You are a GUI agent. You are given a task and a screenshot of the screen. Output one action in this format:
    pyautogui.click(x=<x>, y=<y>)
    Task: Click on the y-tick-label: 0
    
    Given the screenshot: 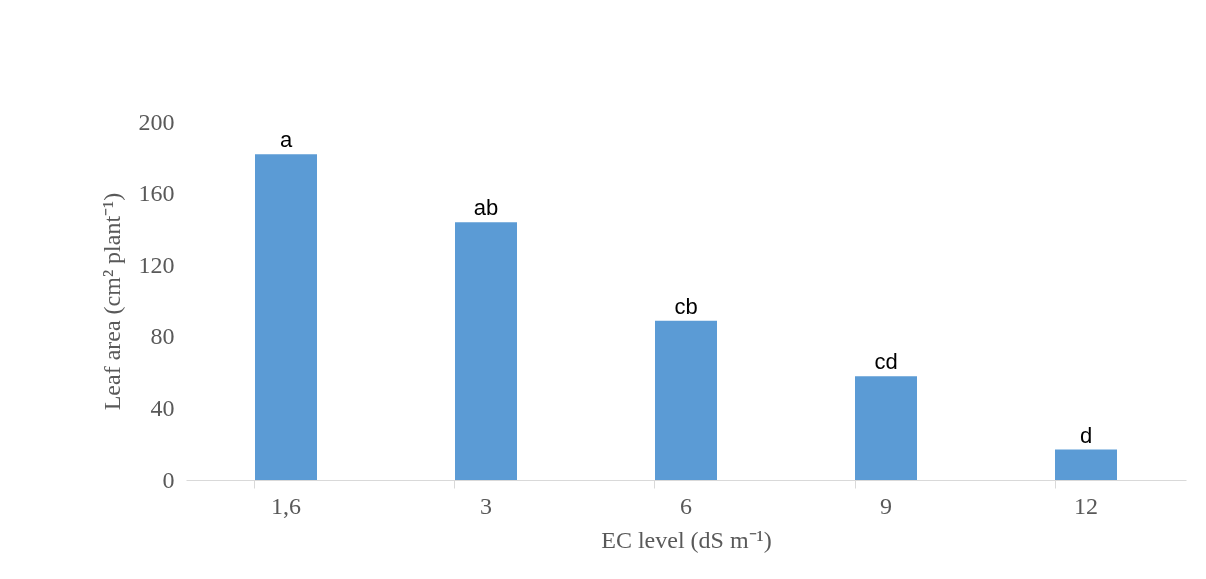 What is the action you would take?
    pyautogui.click(x=168, y=479)
    